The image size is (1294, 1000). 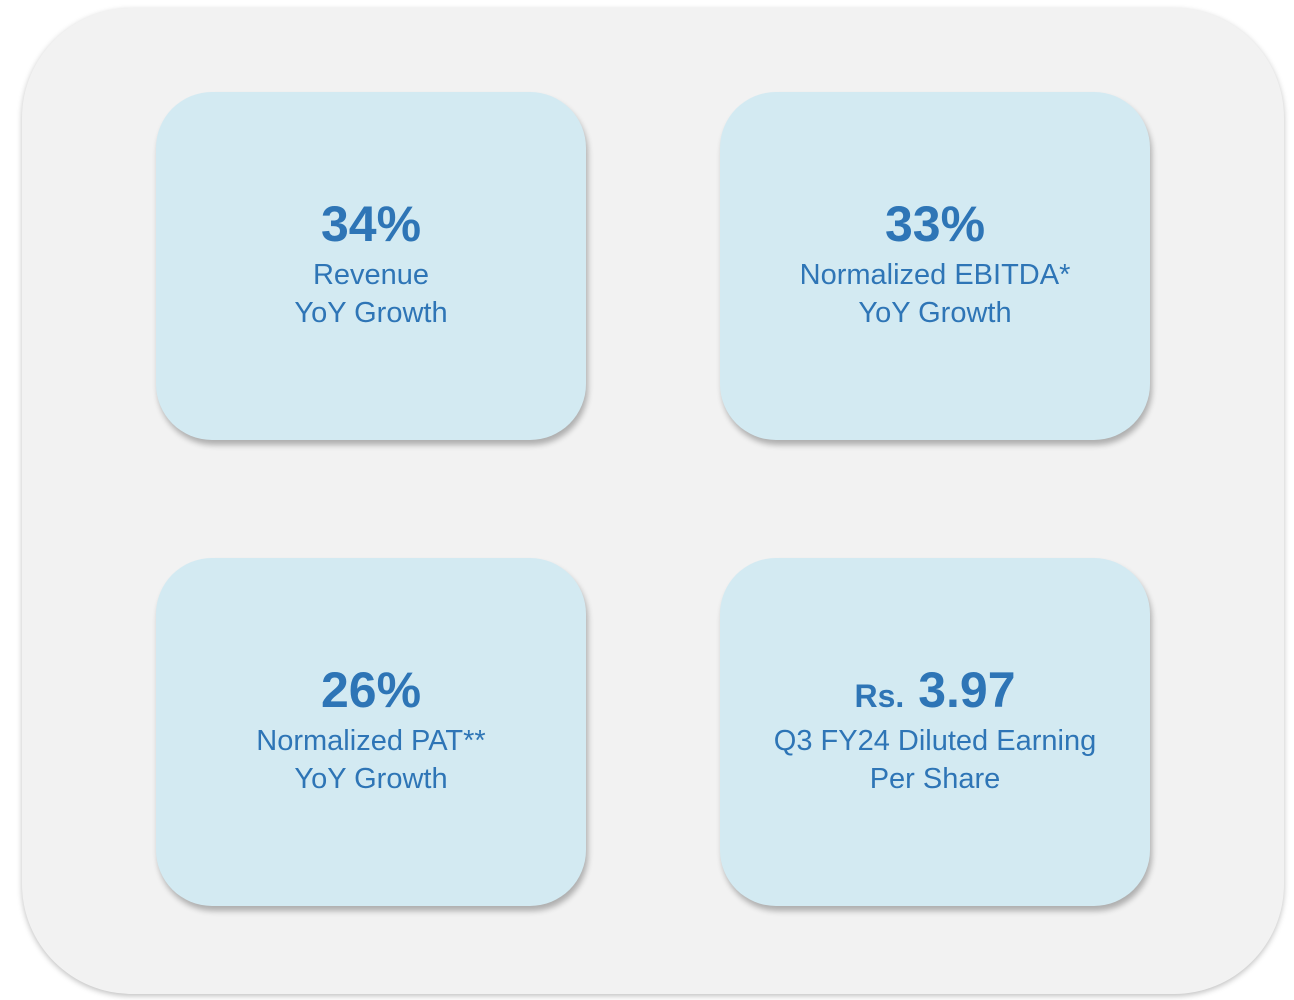 I want to click on card: 34% Revenue YoY Growth, so click(x=371, y=266).